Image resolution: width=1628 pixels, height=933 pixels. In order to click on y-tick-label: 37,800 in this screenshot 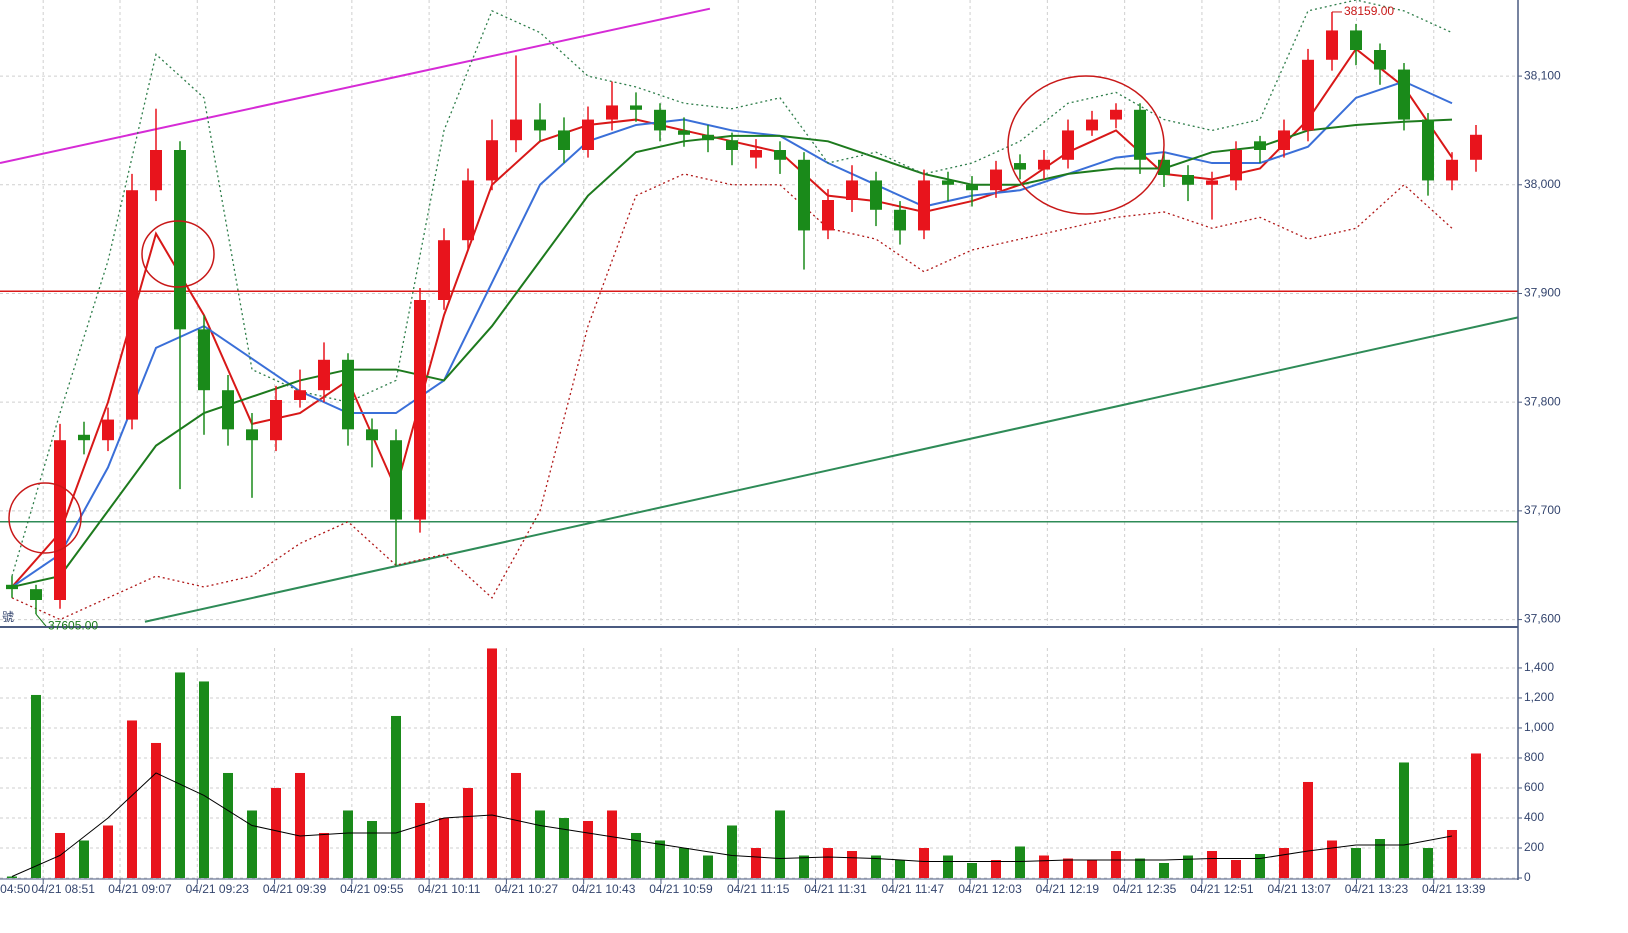, I will do `click(1542, 401)`.